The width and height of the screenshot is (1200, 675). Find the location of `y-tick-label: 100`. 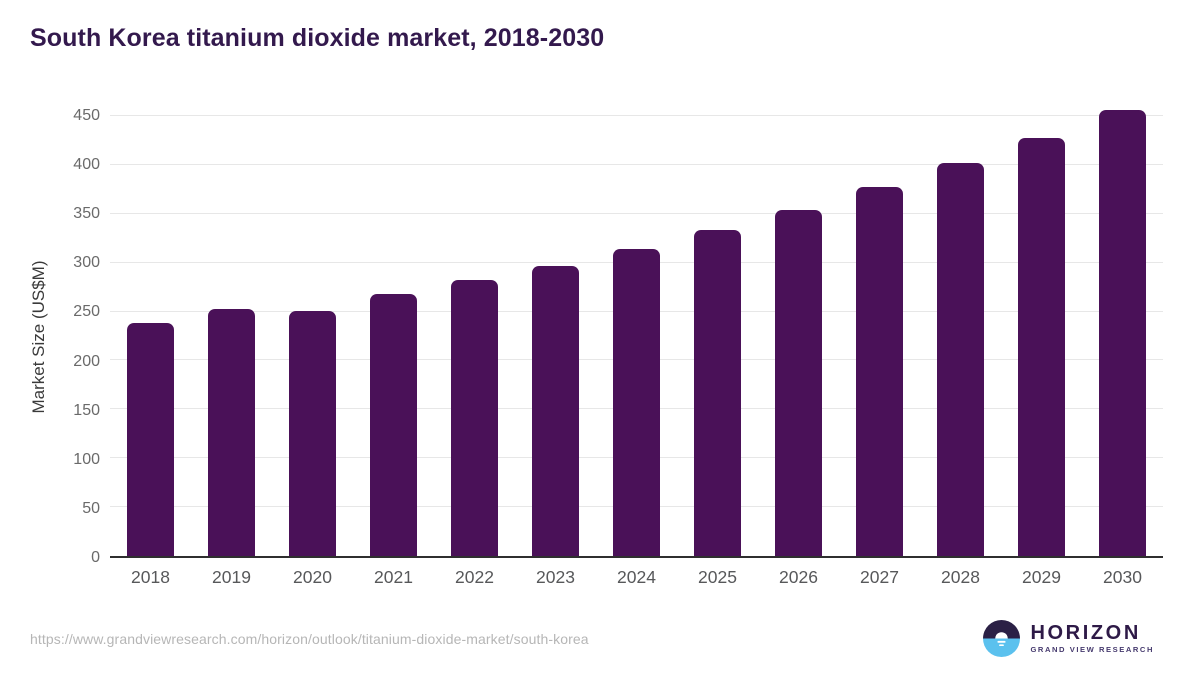

y-tick-label: 100 is located at coordinates (86, 459).